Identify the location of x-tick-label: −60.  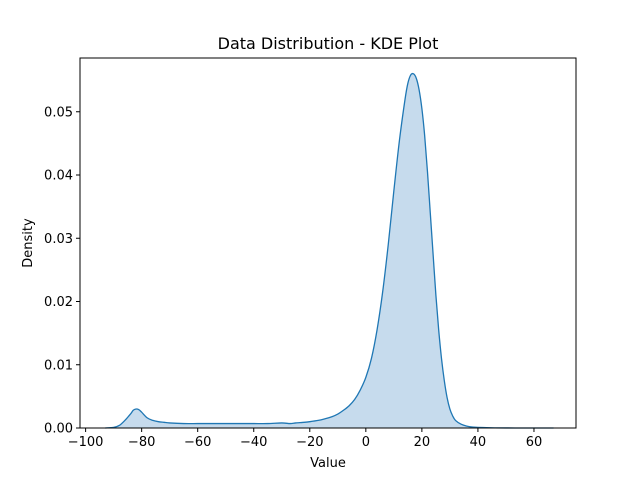
(197, 442).